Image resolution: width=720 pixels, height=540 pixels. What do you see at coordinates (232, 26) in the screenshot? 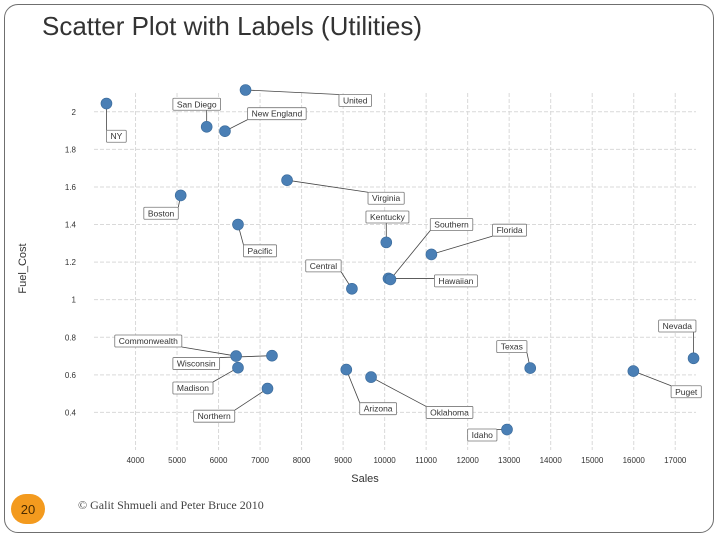
I see `slide-title: Scatter Plot with Labels (Utilities)` at bounding box center [232, 26].